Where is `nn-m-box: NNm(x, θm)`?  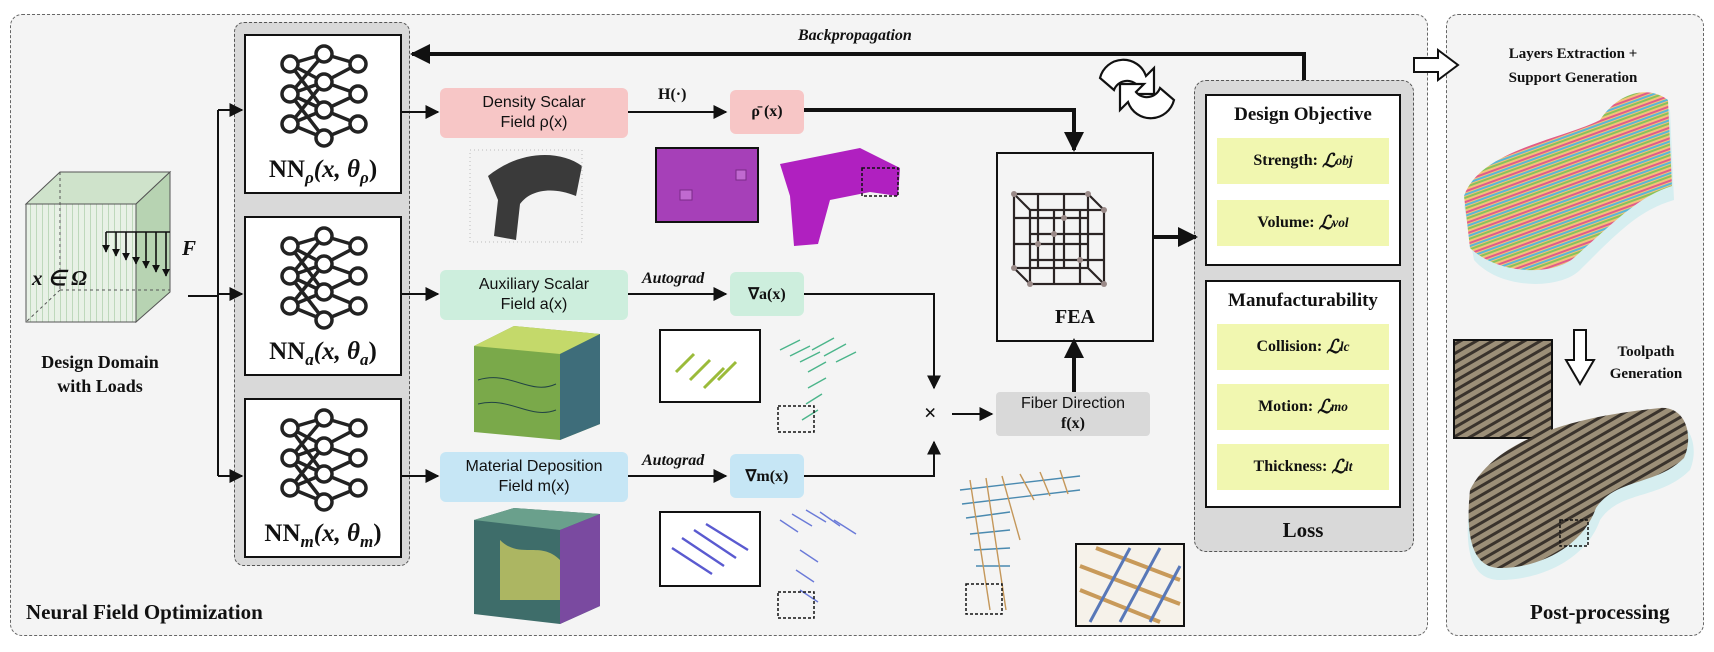
nn-m-box: NNm(x, θm) is located at coordinates (323, 478).